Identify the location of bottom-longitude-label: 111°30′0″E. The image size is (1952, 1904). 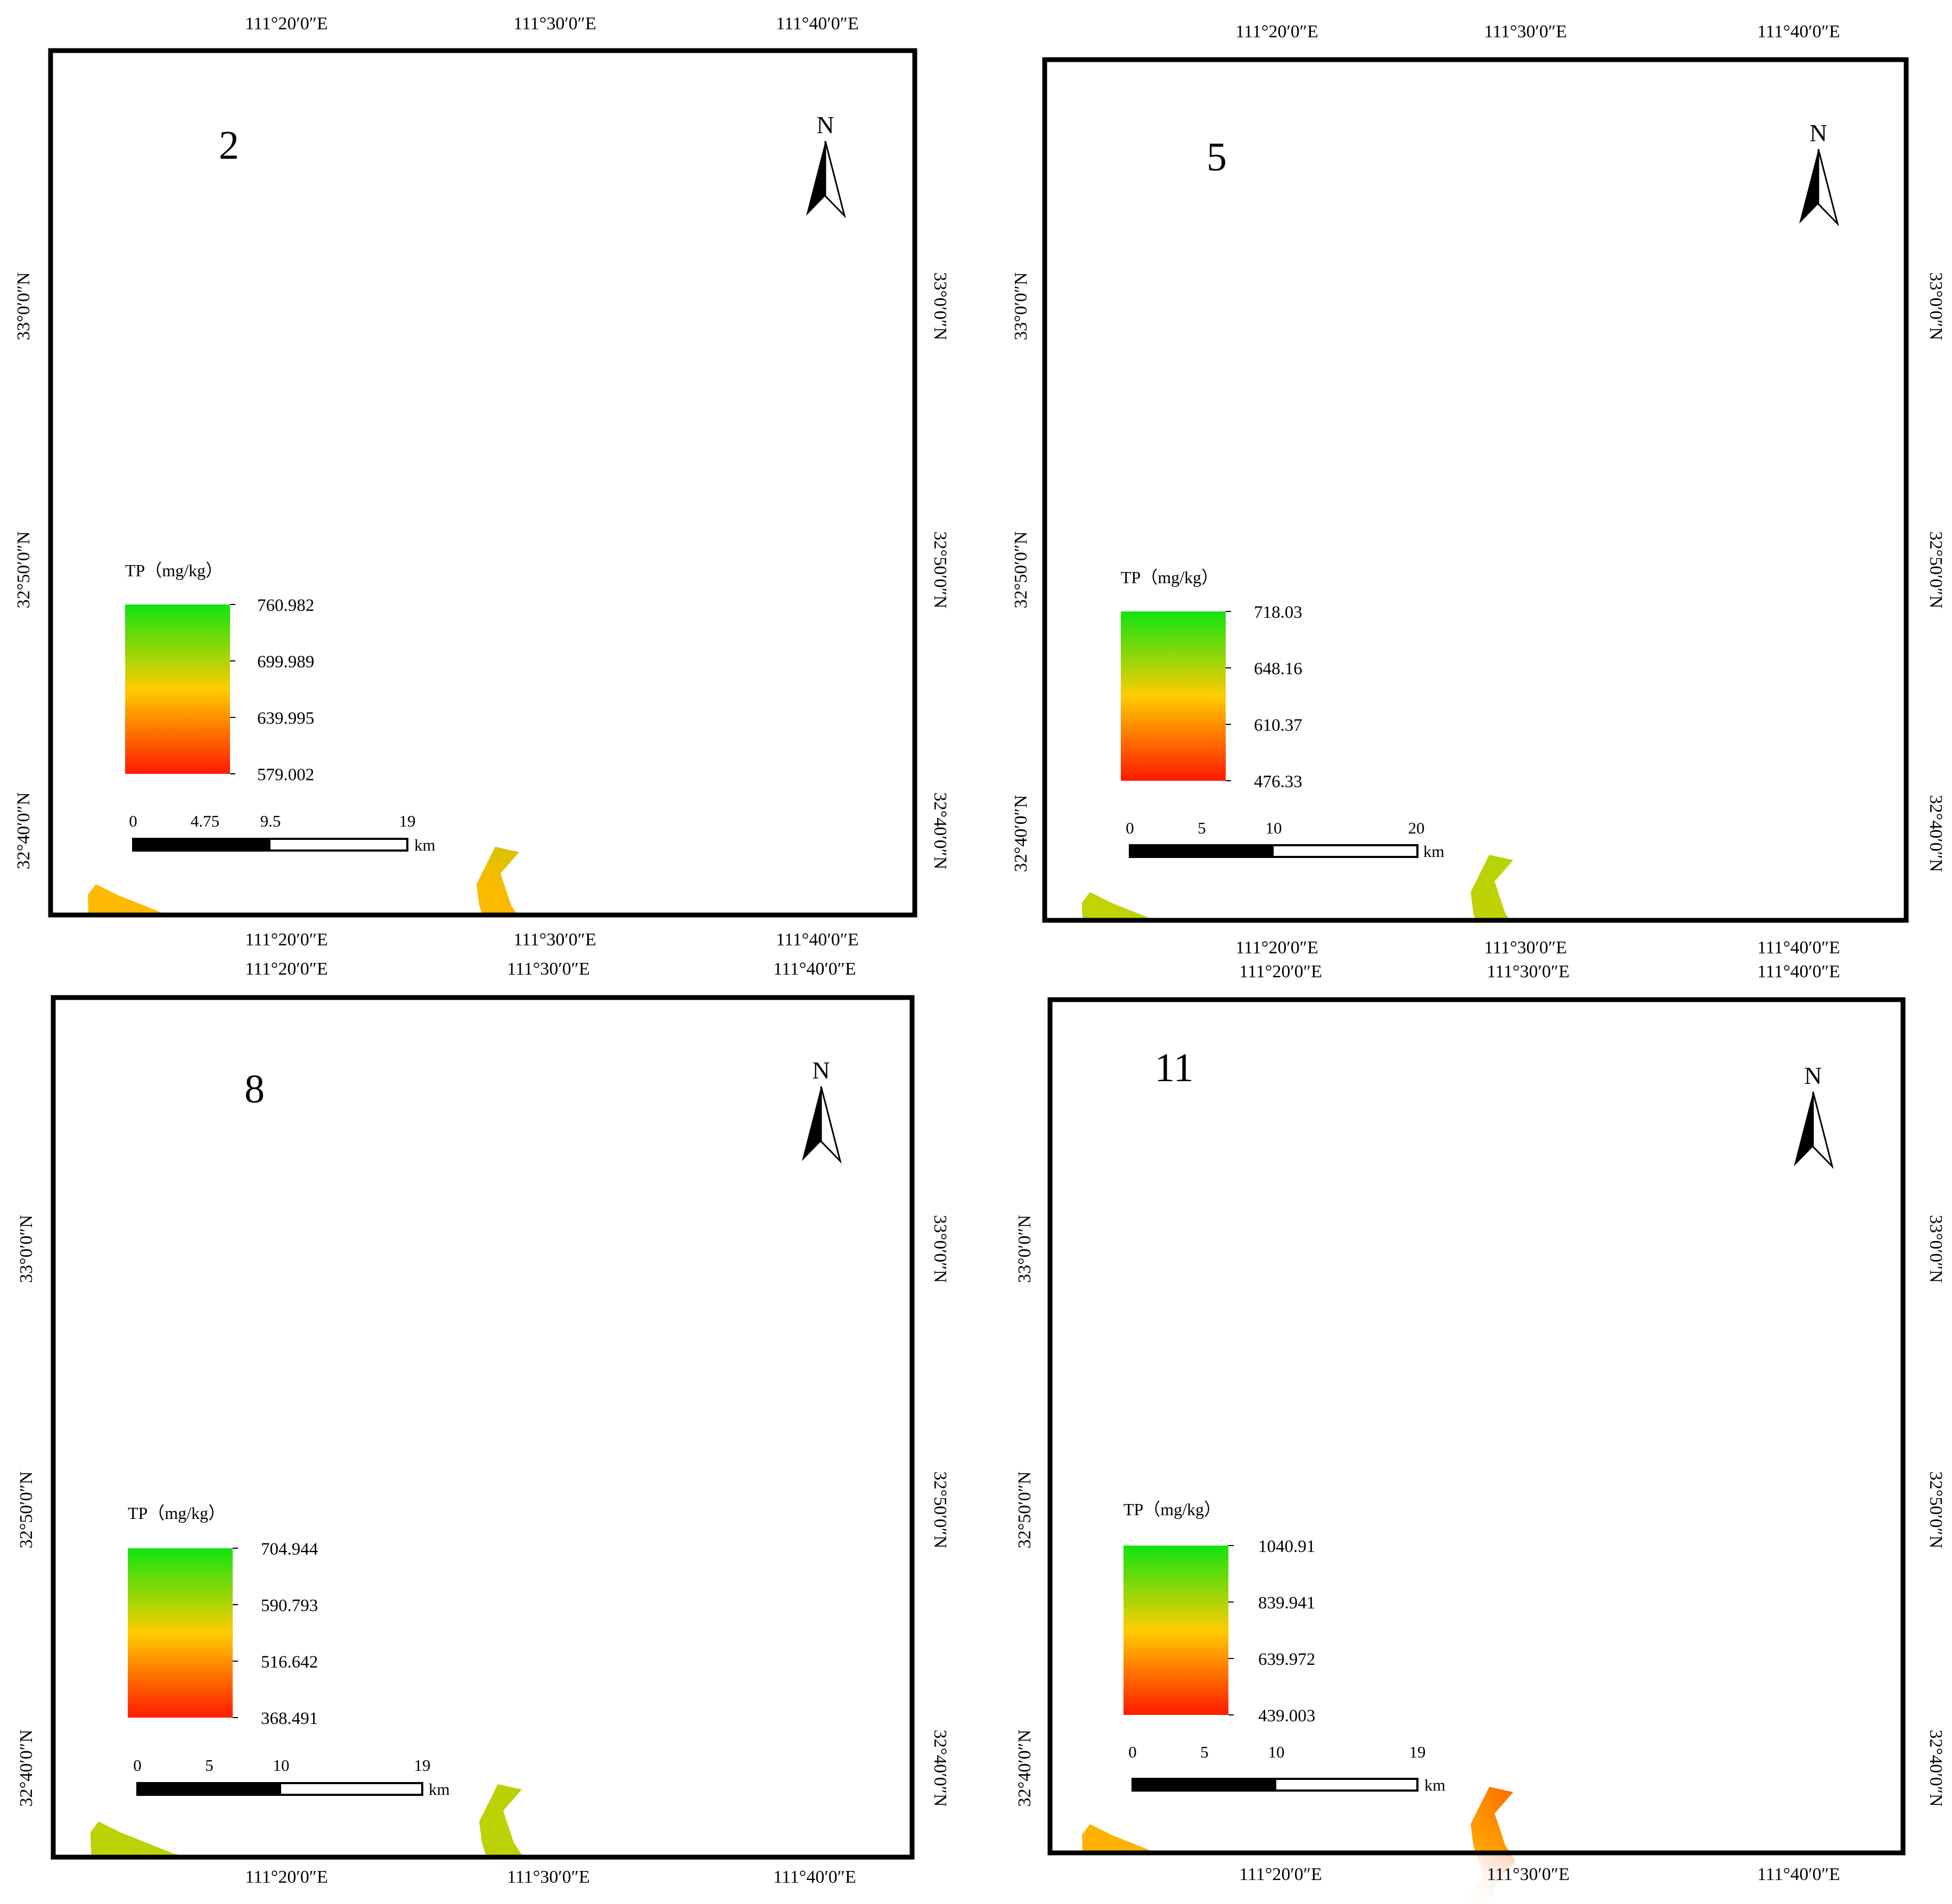
(1528, 1874).